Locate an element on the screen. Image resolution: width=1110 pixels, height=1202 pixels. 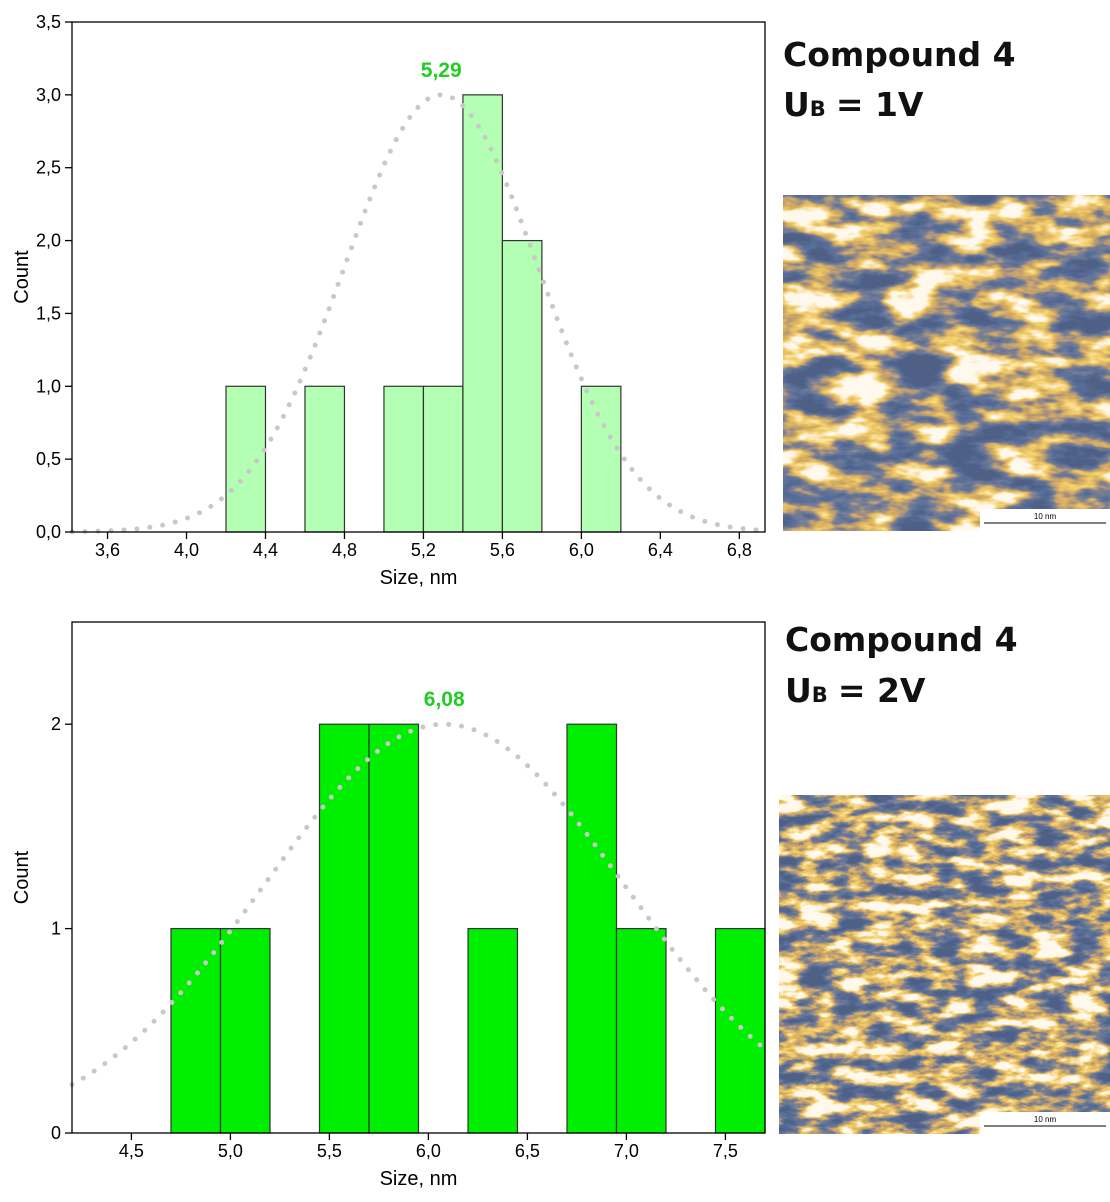
bias-label: UB = 1V is located at coordinates (853, 104).